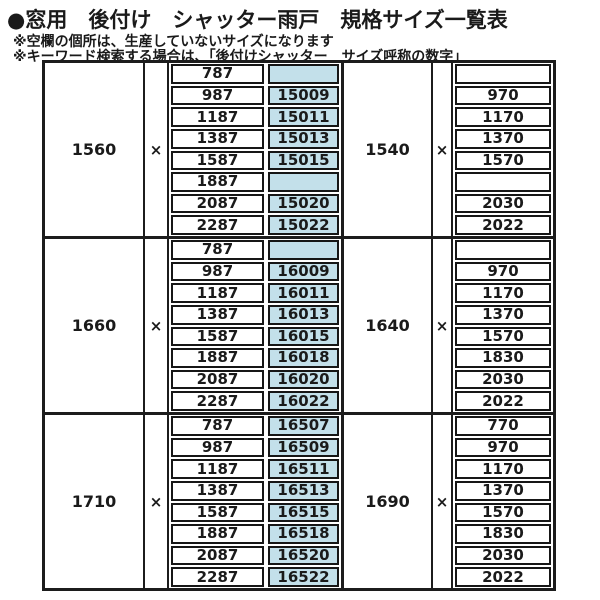  I want to click on note-blank-cells: ※空欄の個所は、生産していないサイズになります, so click(173, 42).